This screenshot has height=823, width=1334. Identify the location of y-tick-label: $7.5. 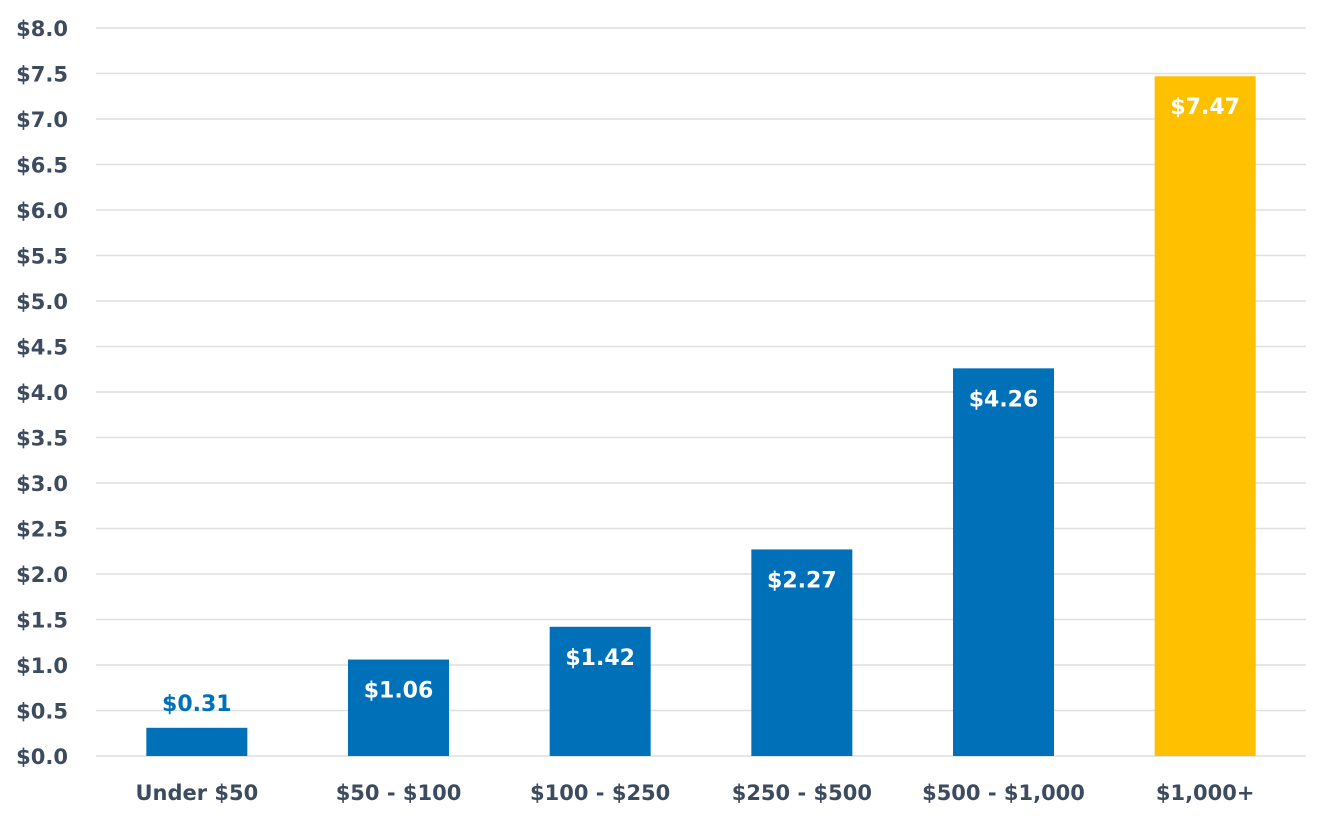
(42, 75).